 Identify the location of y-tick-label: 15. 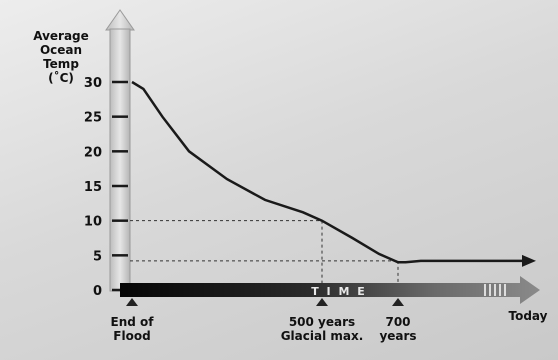
(93, 187).